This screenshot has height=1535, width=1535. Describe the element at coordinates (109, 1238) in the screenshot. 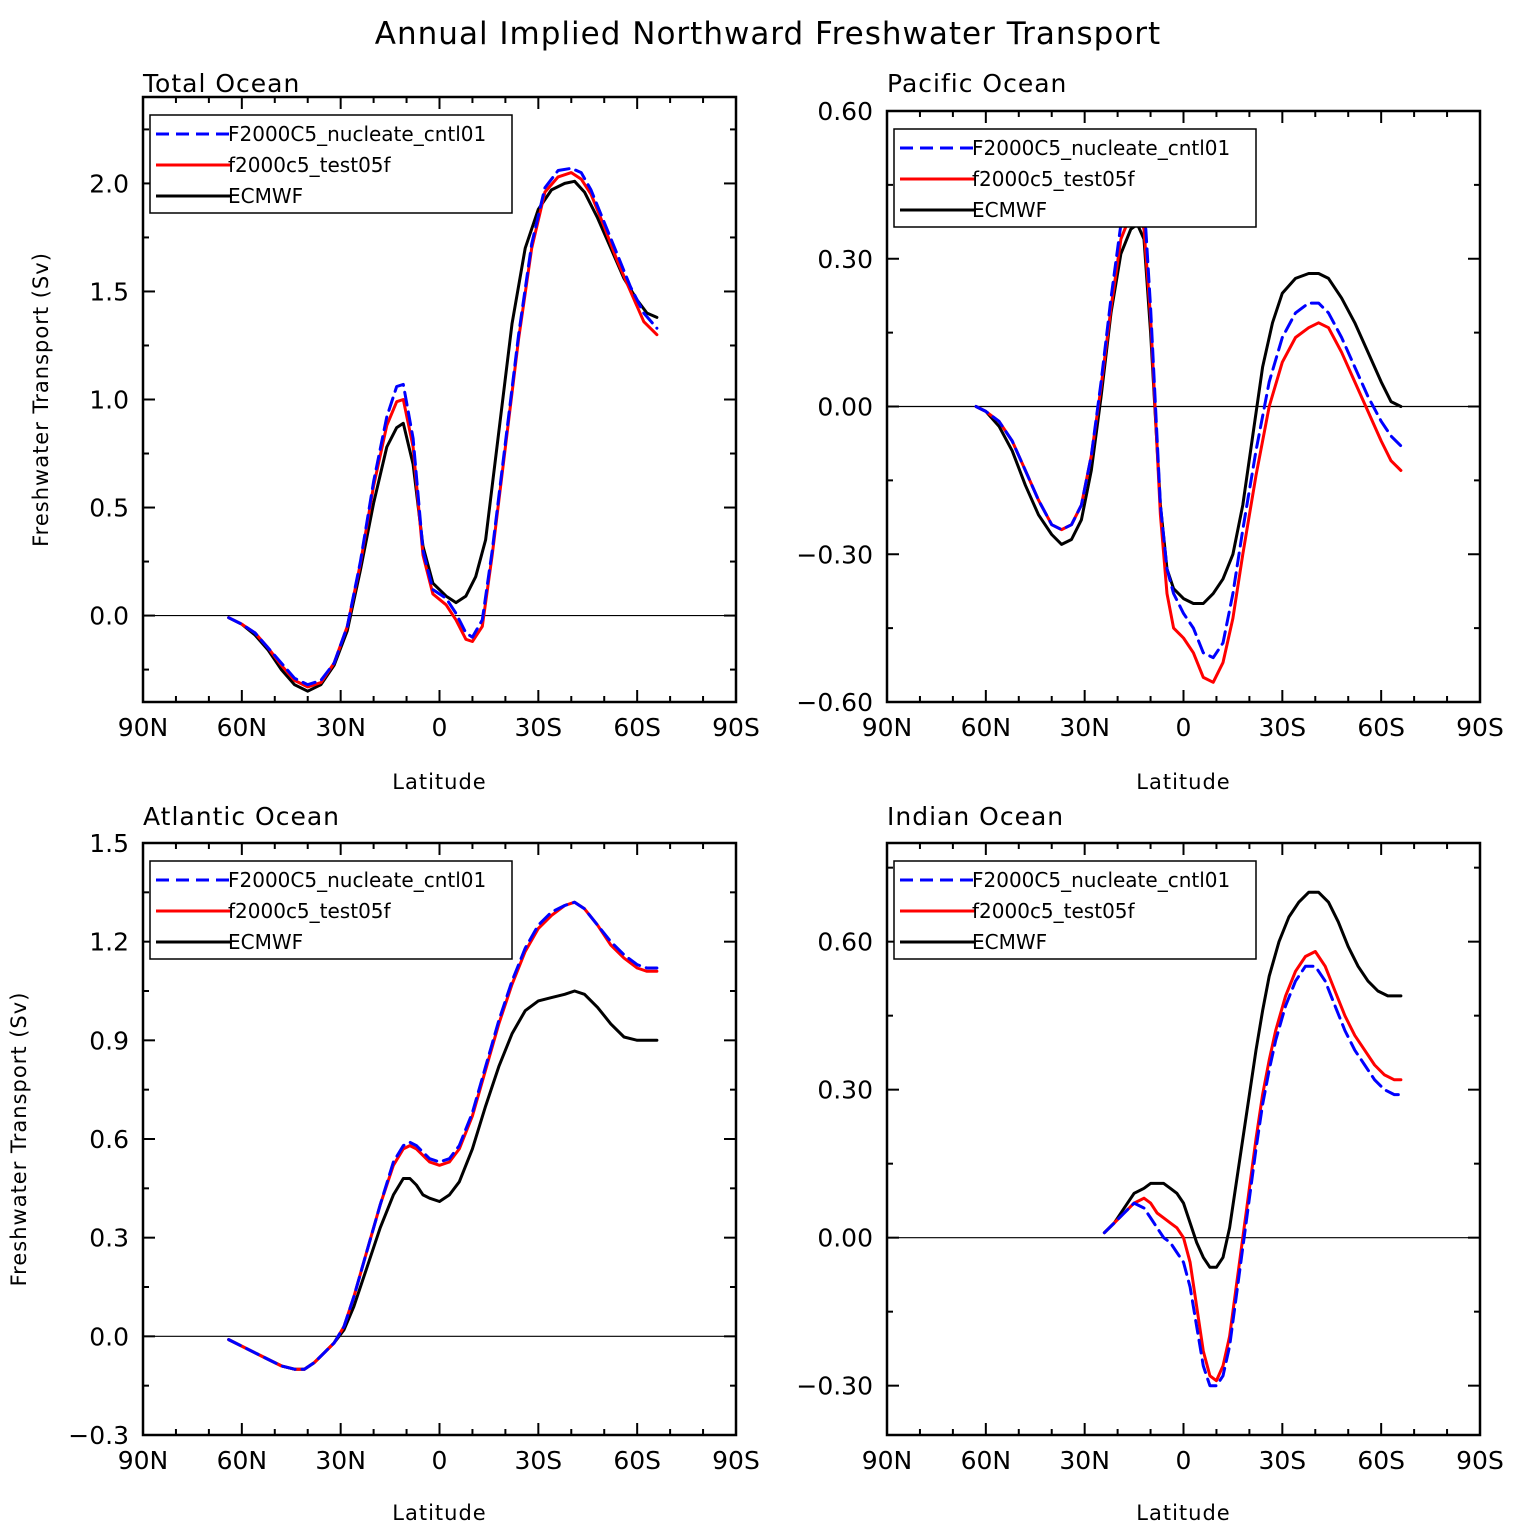

I see `y-tick-label: 0.3` at that location.